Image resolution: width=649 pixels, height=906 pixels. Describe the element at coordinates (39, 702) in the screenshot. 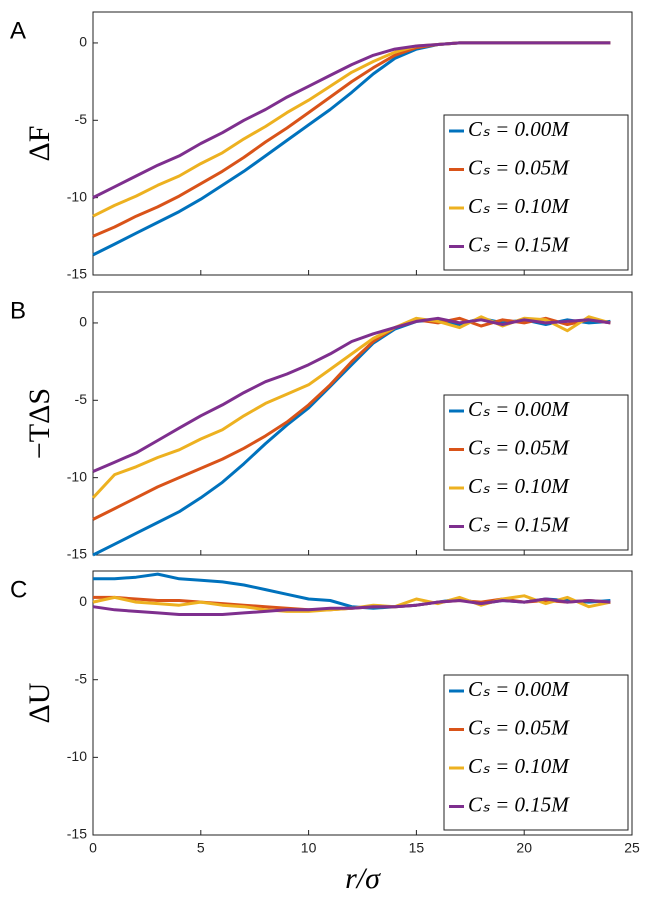

I see `y-axis-label: ΔU` at that location.